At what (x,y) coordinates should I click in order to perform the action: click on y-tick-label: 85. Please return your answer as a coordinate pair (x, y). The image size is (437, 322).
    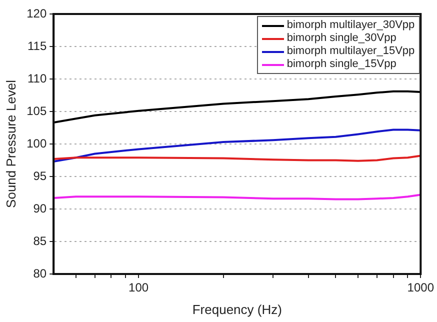
    Looking at the image, I should click on (40, 241).